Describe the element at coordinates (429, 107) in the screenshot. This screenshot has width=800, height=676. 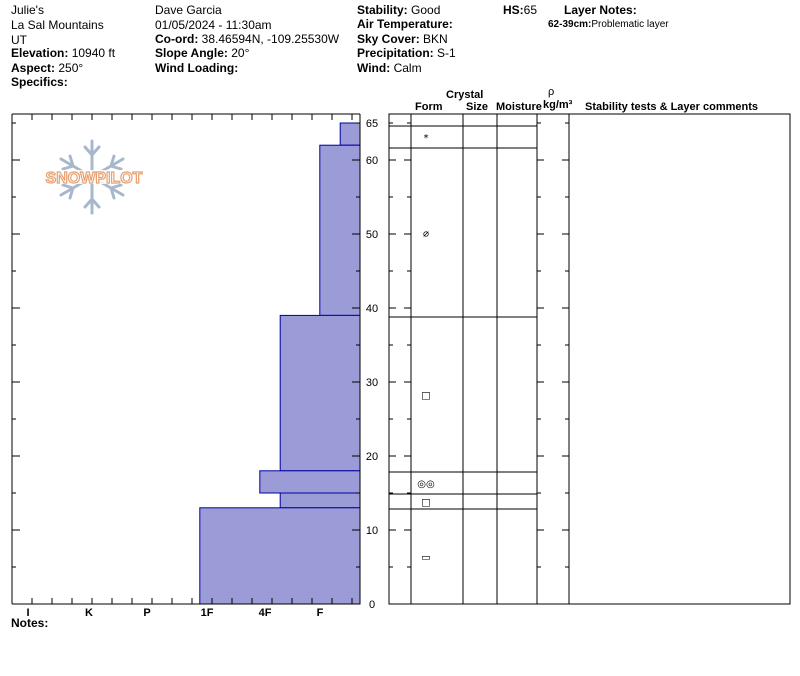
I see `form-header: Form` at that location.